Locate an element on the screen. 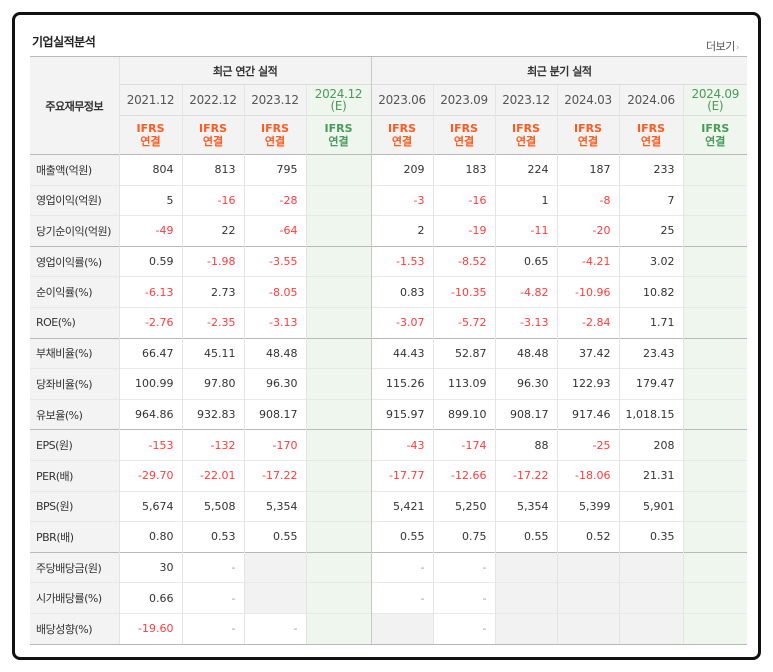 The image size is (773, 672). table-cell: 30 is located at coordinates (150, 567).